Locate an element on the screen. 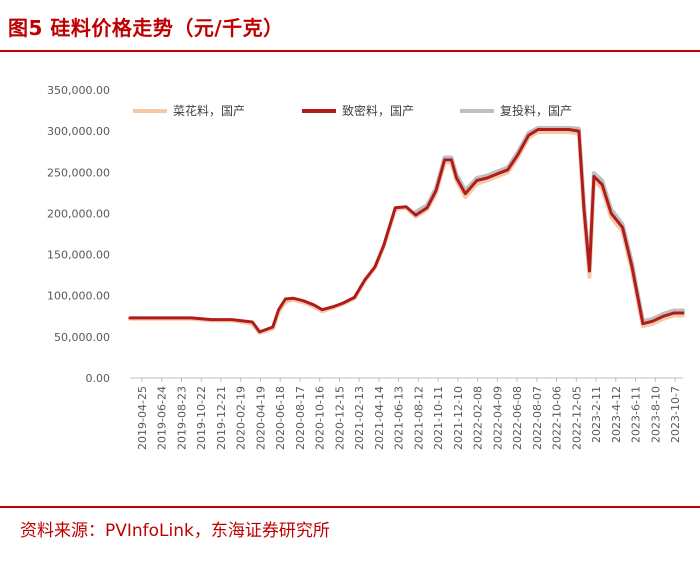 The height and width of the screenshot is (568, 700). x-tick-label: 2022-12-05 is located at coordinates (576, 418).